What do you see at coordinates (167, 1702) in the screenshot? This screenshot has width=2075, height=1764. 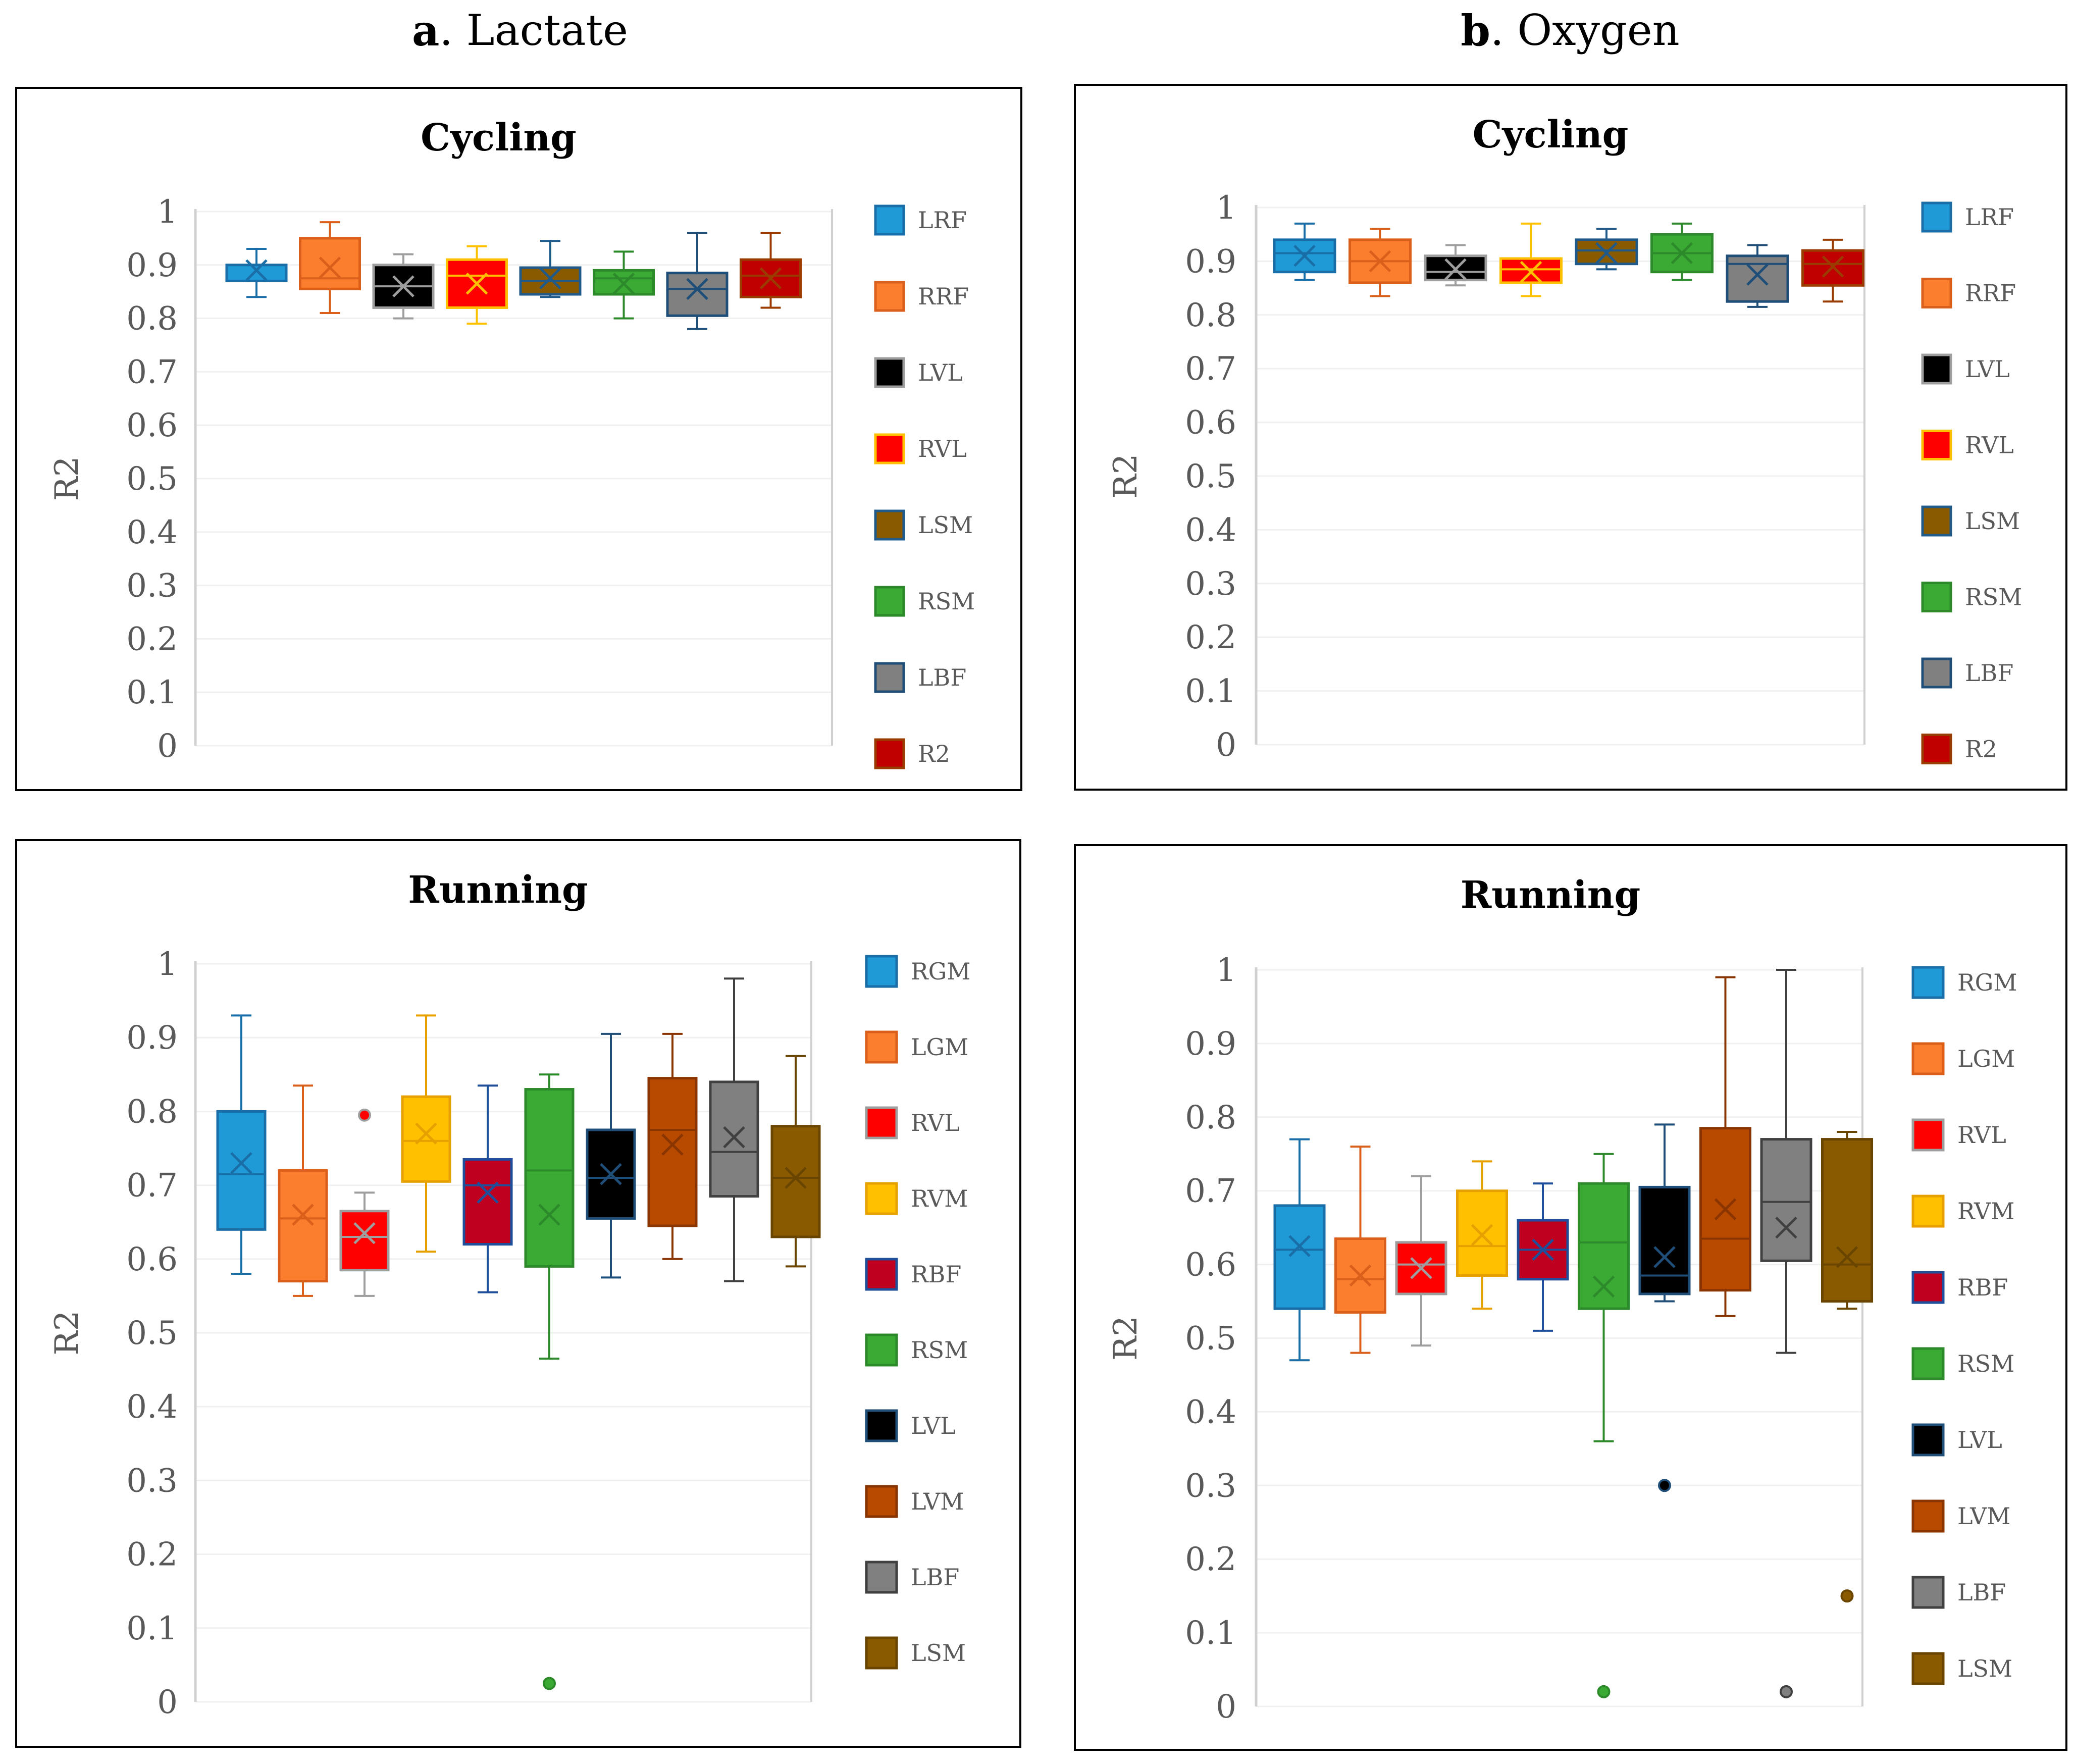 I see `y-tick-label: 0` at bounding box center [167, 1702].